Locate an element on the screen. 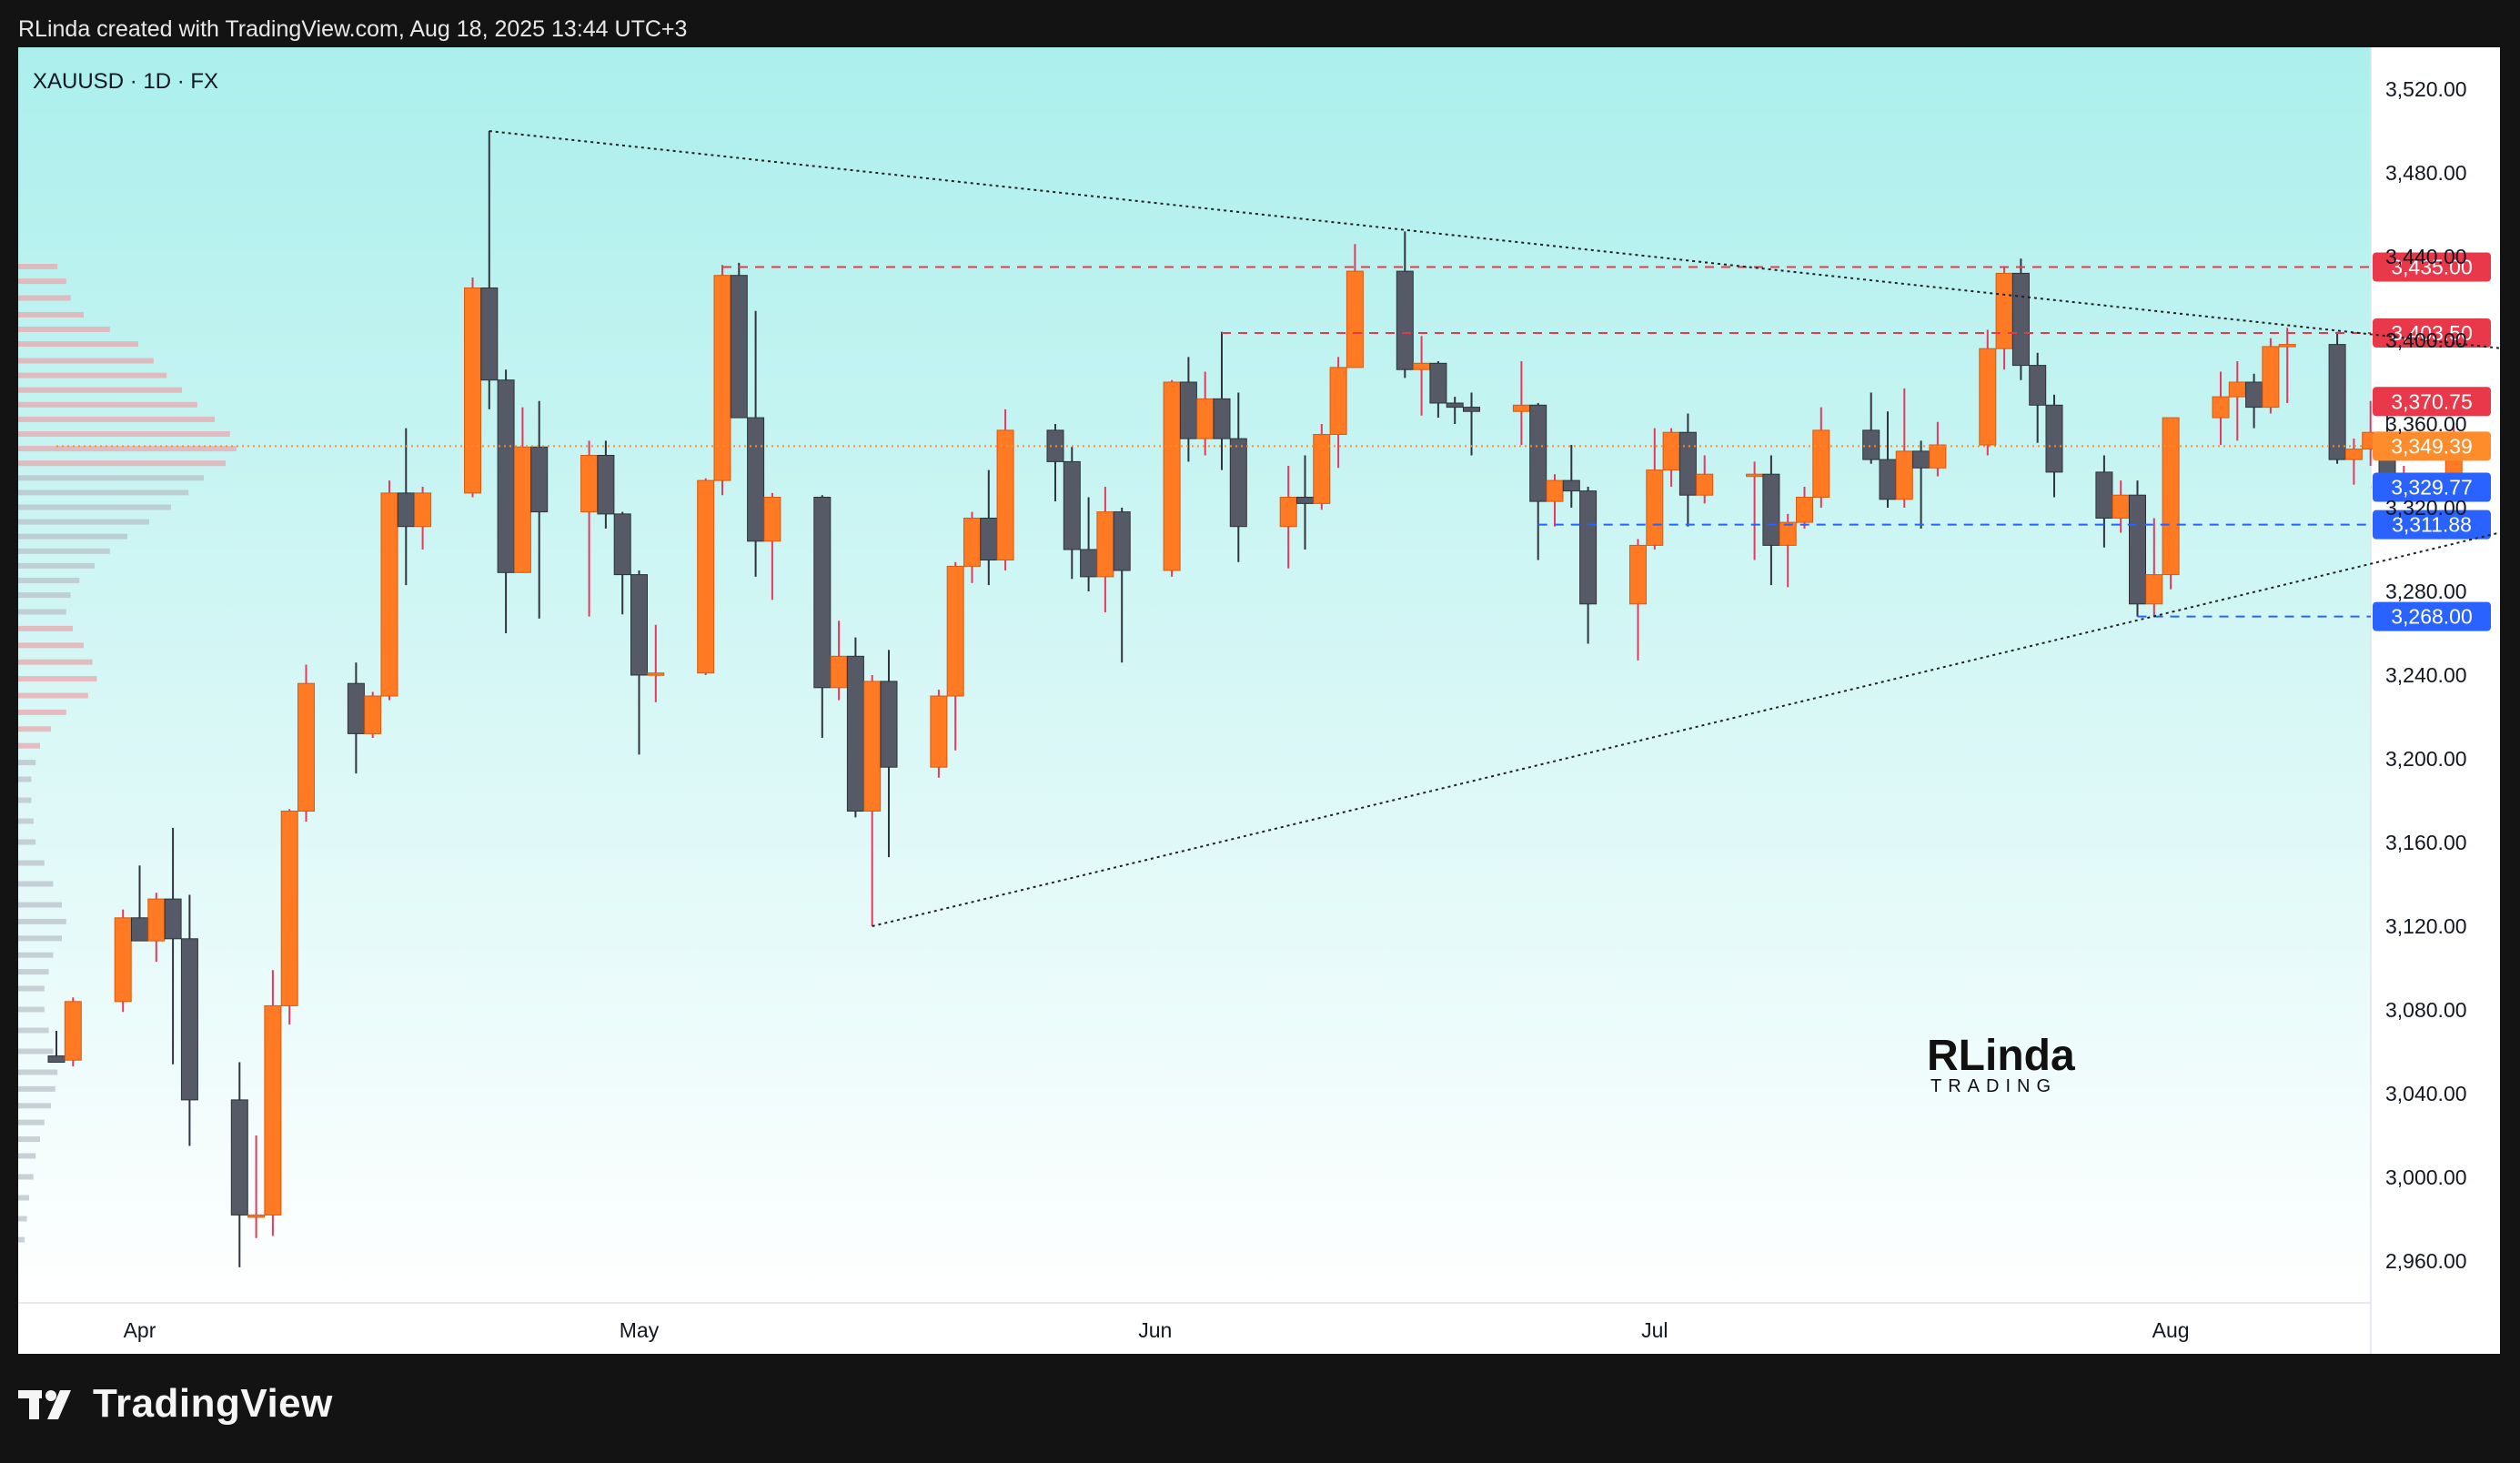 The width and height of the screenshot is (2520, 1463). price-tick-label: 3,120.00 is located at coordinates (2426, 926).